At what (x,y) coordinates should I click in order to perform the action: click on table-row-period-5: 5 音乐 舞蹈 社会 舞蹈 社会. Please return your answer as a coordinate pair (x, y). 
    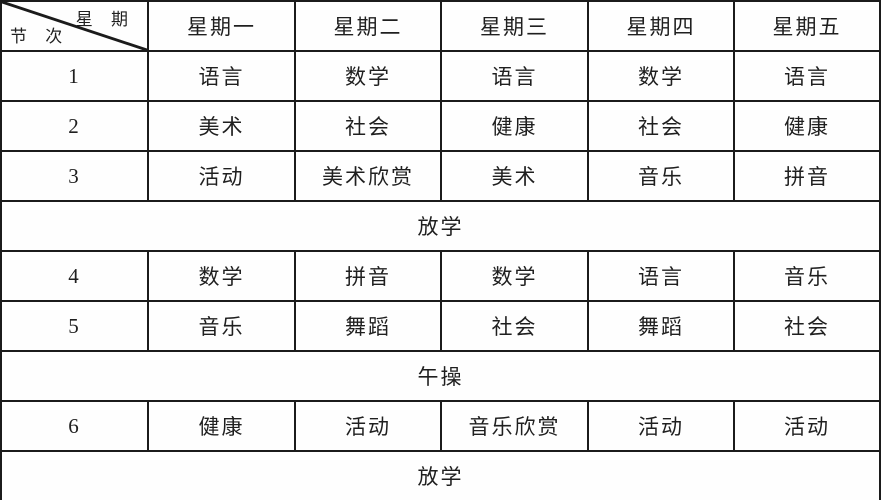
    Looking at the image, I should click on (440, 326).